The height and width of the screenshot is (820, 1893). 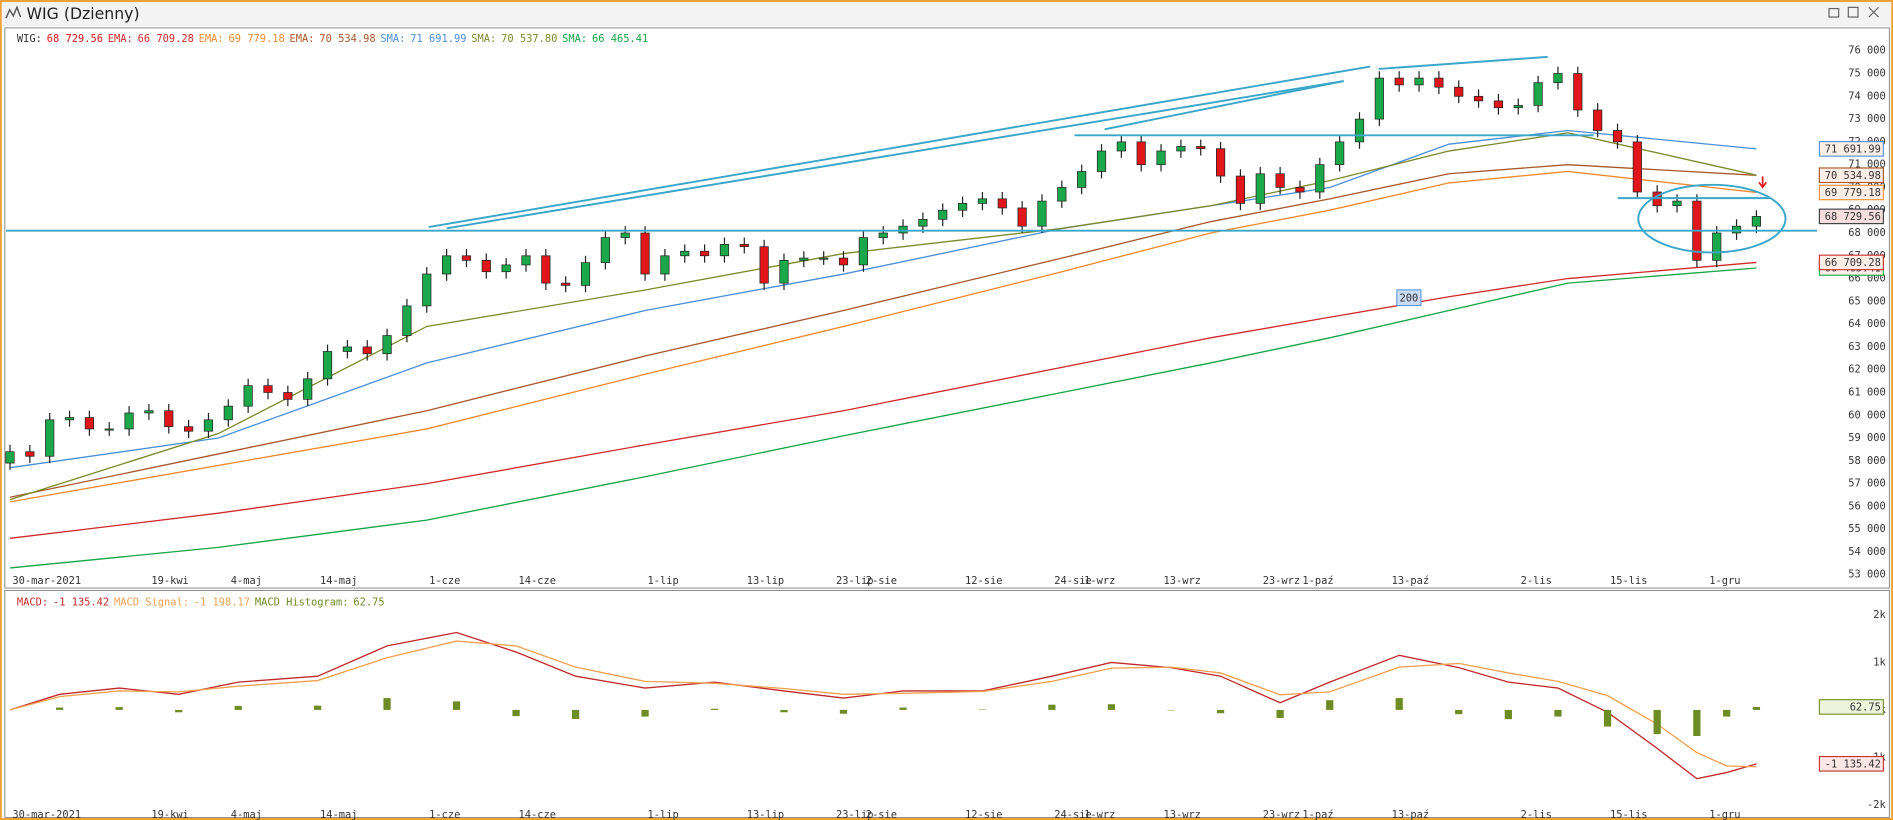 I want to click on y-tick-label: 63 000, so click(x=1866, y=347).